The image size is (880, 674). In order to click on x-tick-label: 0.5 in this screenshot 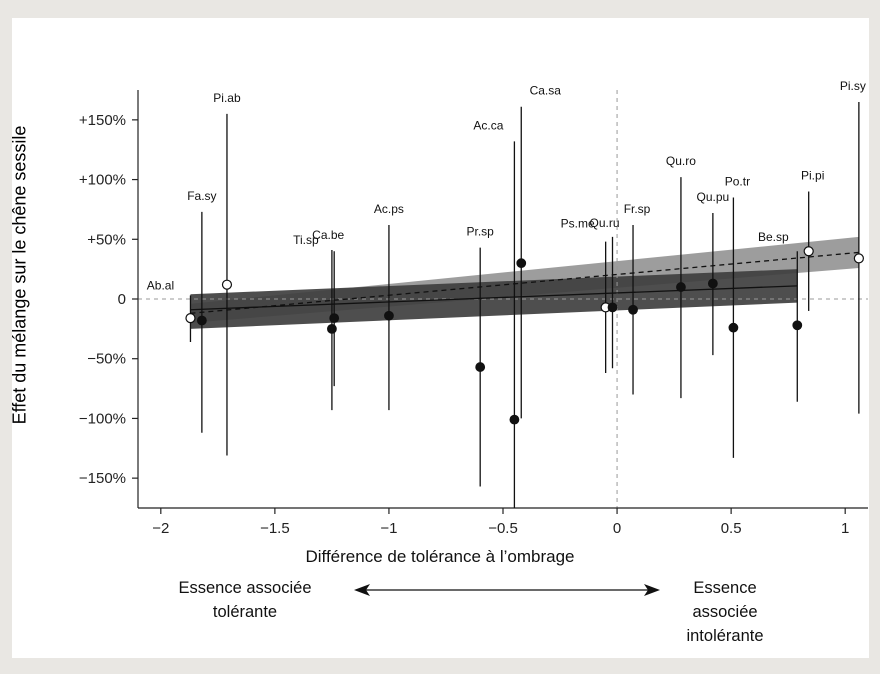, I will do `click(731, 528)`.